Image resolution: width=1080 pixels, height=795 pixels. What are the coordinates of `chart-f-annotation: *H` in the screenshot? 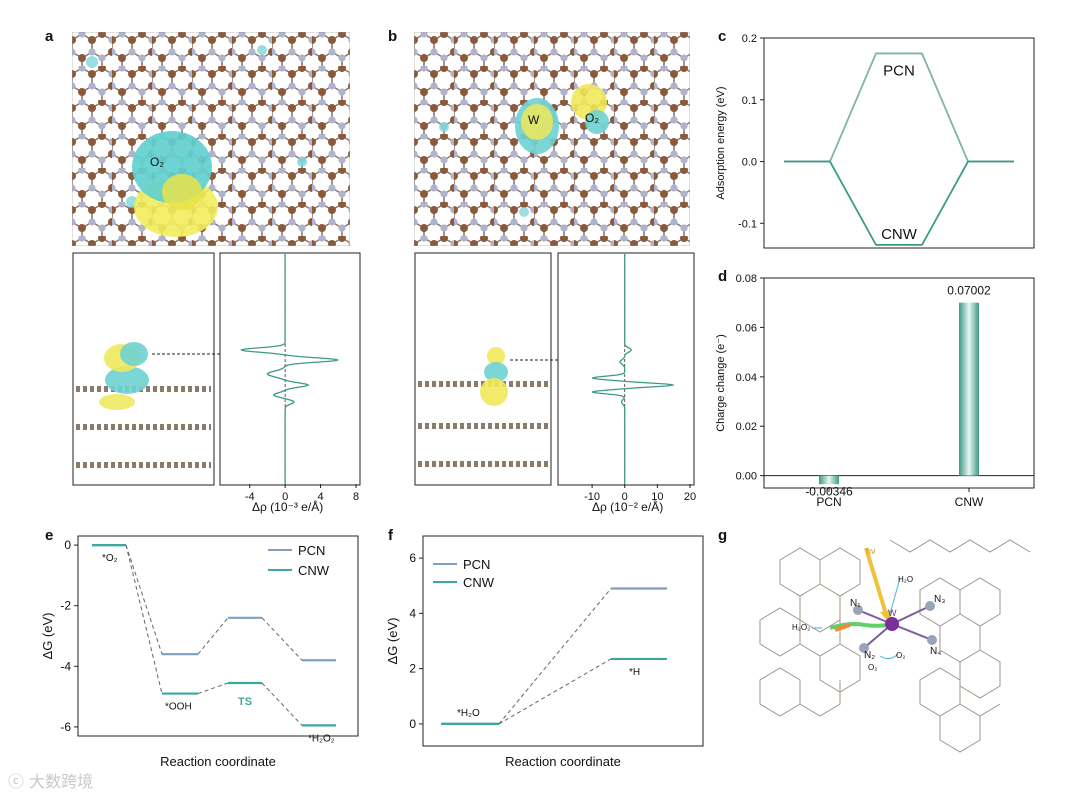 It's located at (634, 672).